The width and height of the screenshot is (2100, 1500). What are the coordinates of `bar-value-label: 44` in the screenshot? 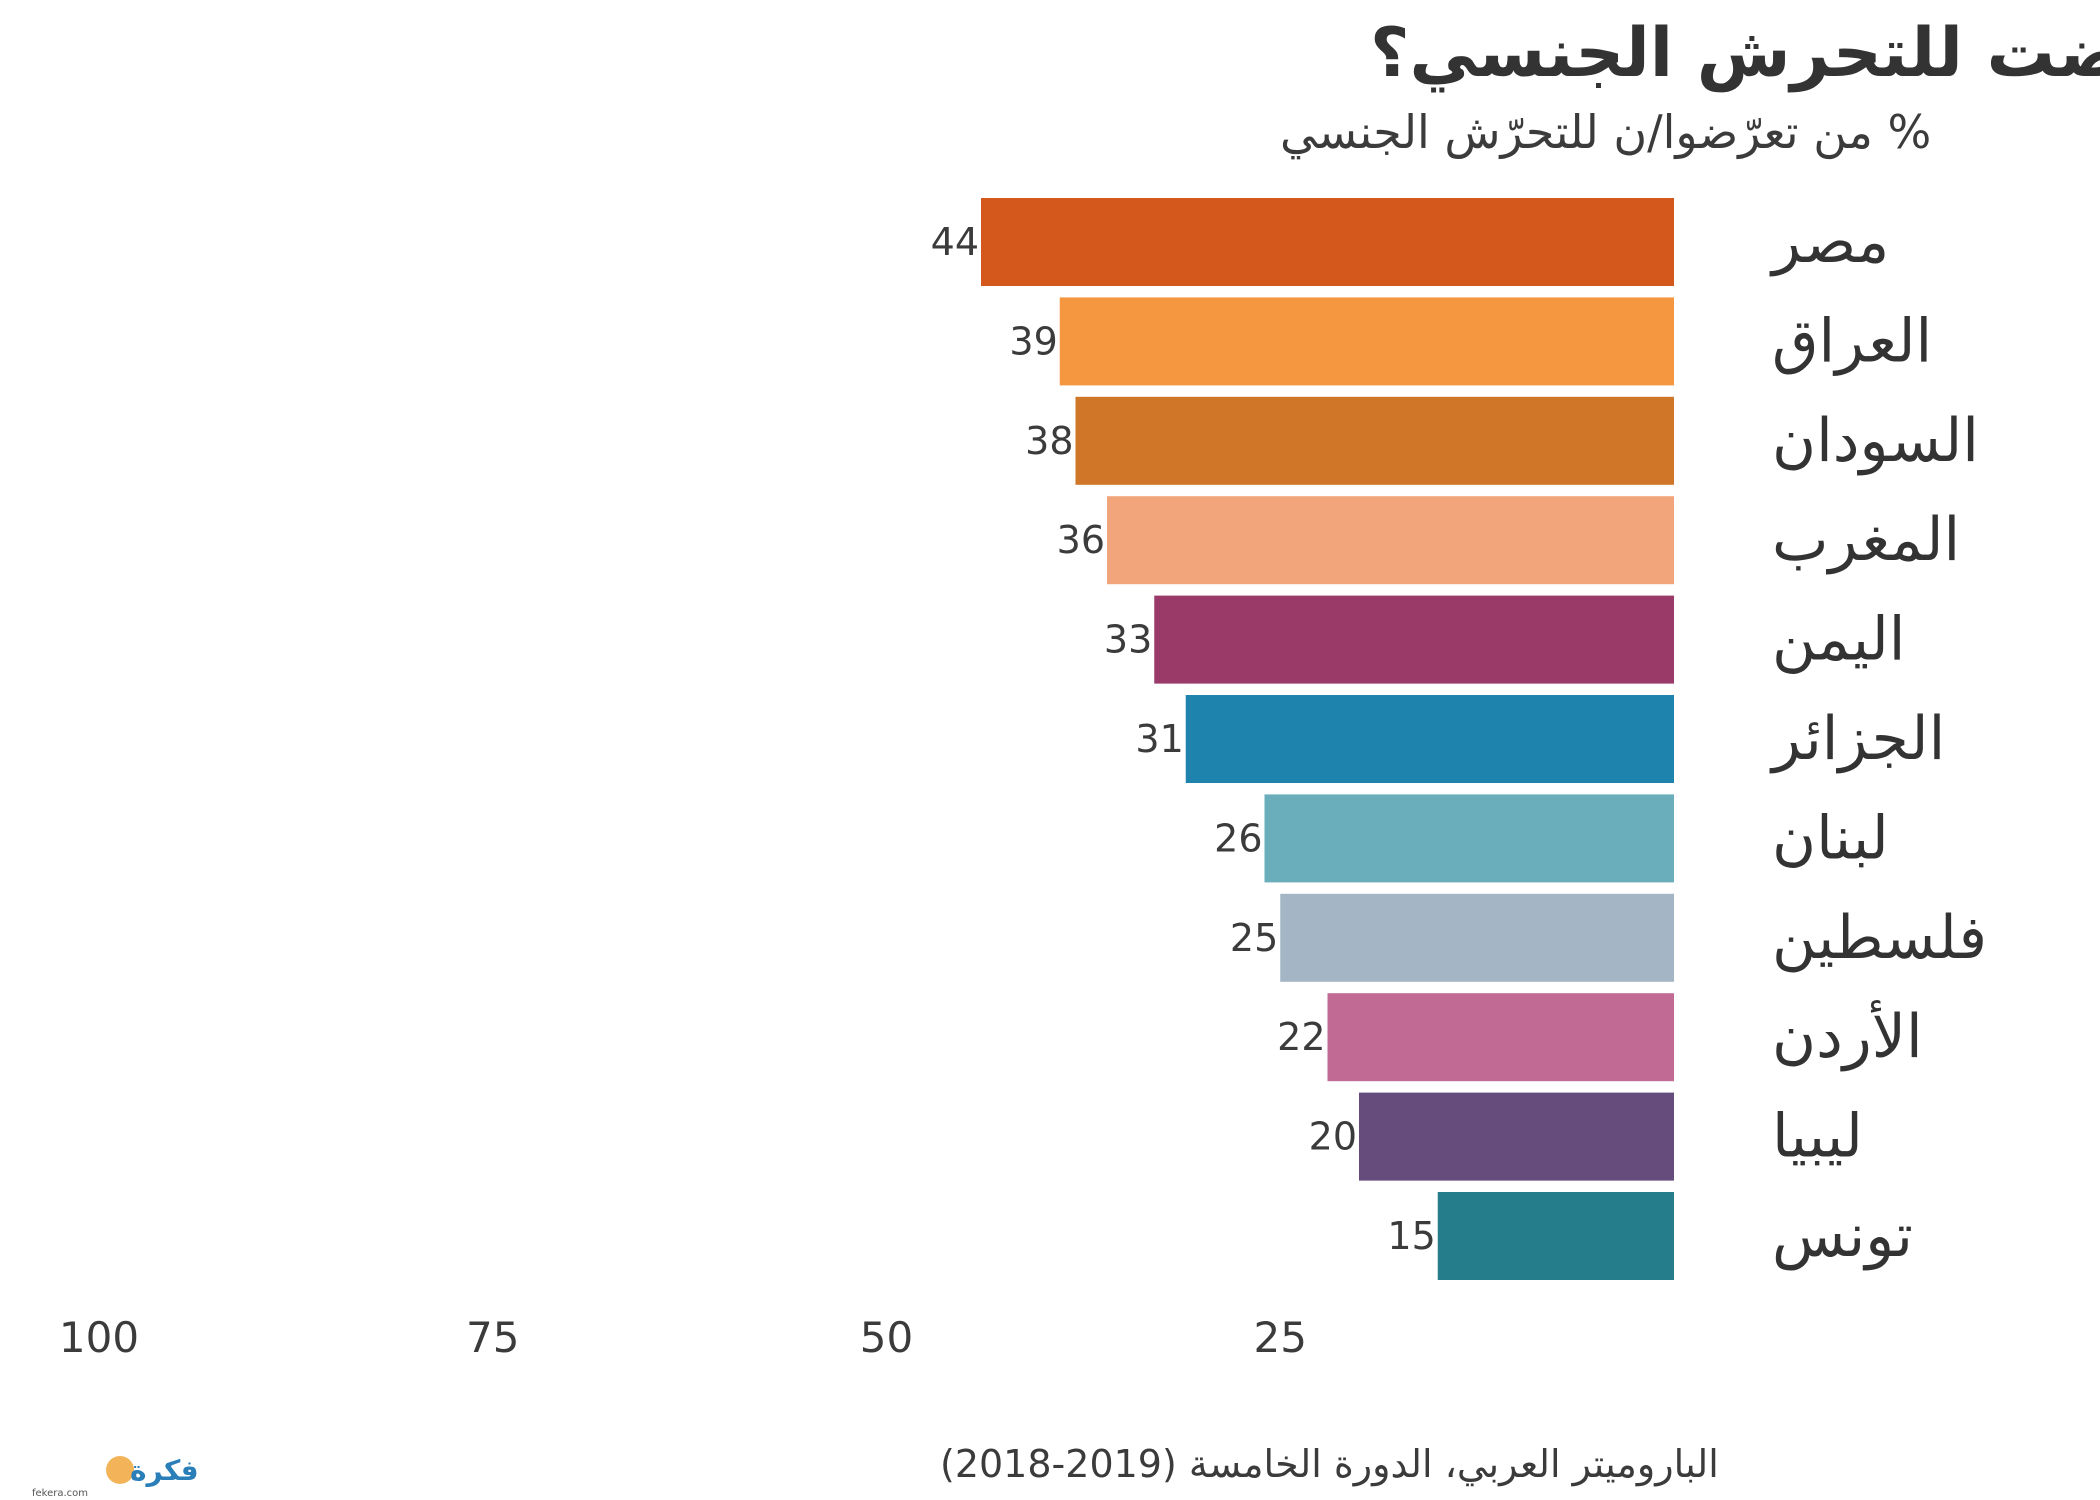 It's located at (955, 242).